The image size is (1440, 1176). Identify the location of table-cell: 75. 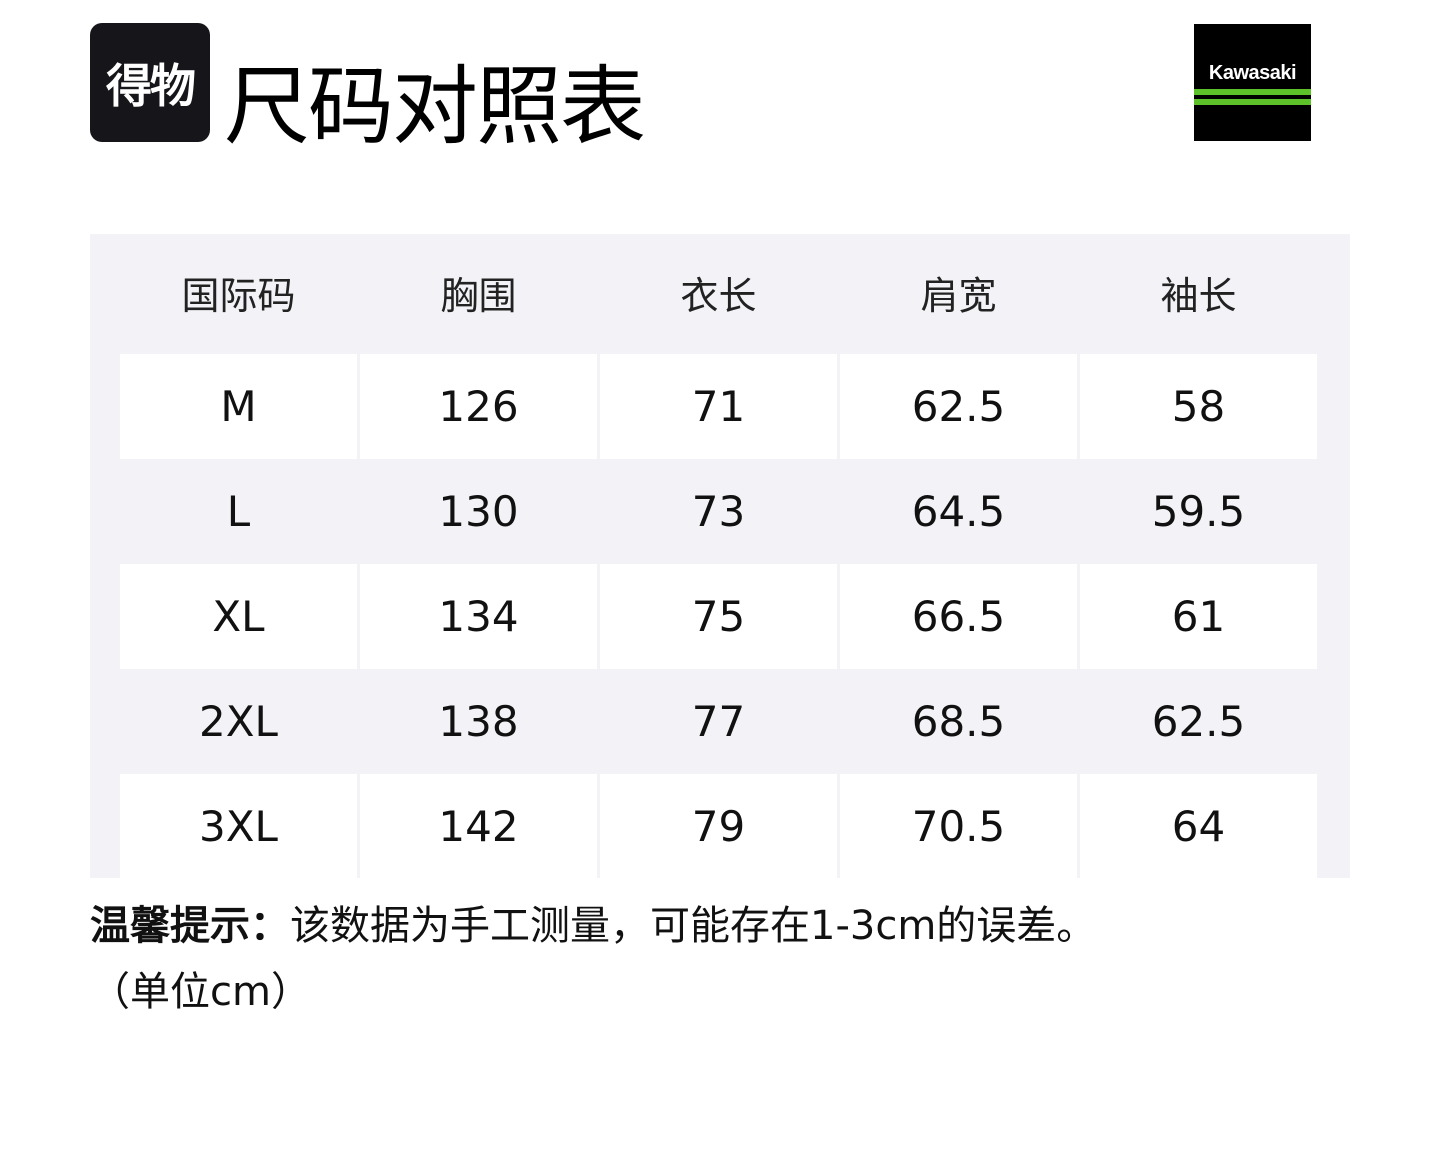
(718, 616).